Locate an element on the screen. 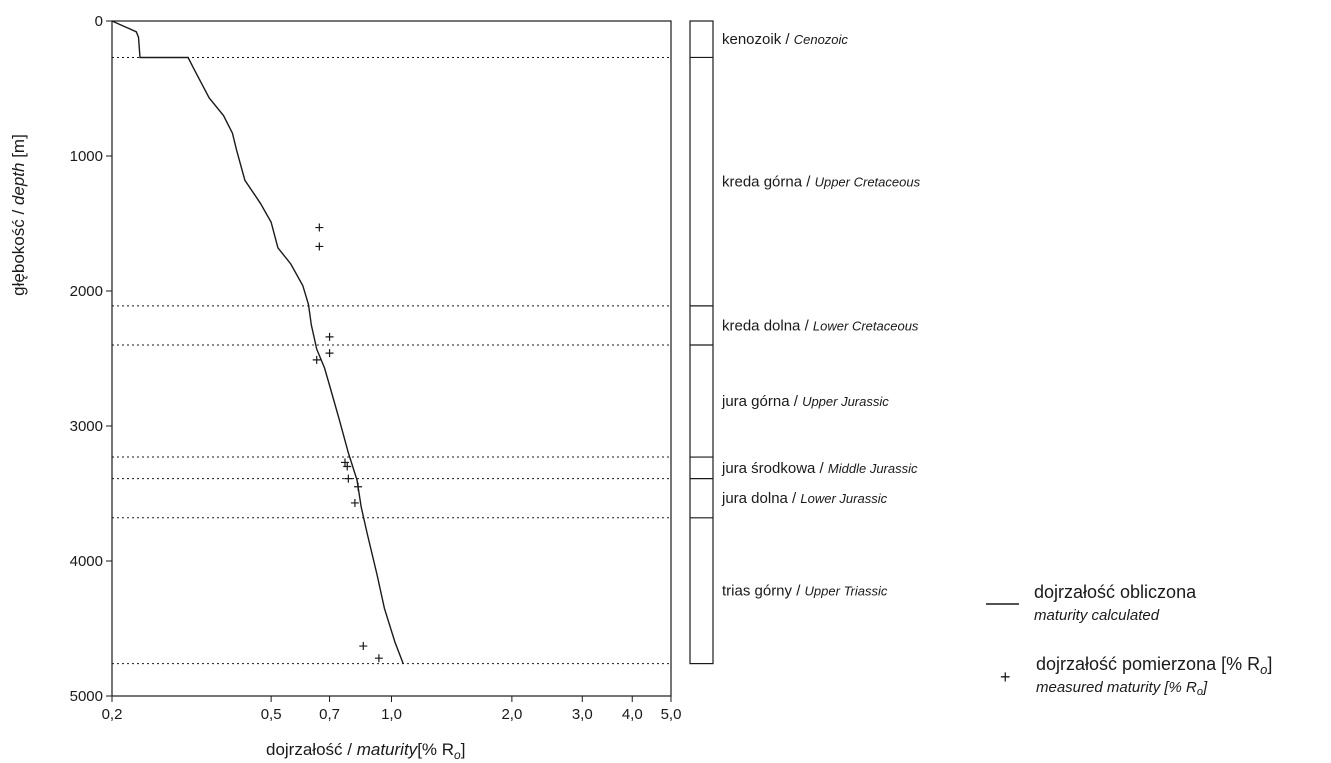 The image size is (1331, 763). y-axis-ticks: 0 1000 2000 3000 4000 5000 is located at coordinates (91, 359).